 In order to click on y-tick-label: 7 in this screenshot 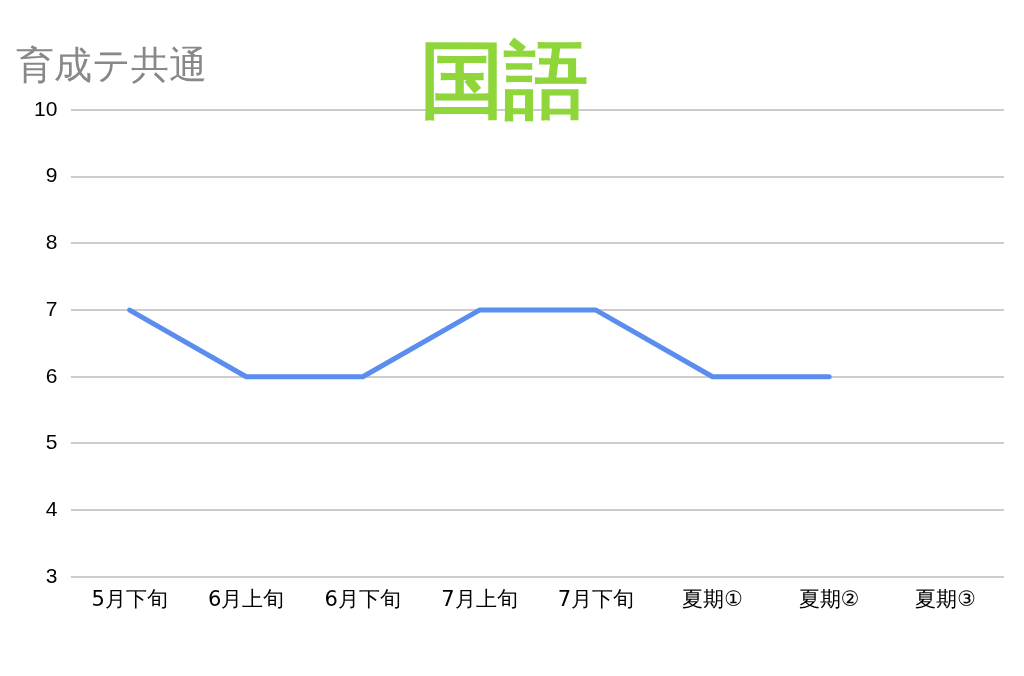, I will do `click(51, 308)`.